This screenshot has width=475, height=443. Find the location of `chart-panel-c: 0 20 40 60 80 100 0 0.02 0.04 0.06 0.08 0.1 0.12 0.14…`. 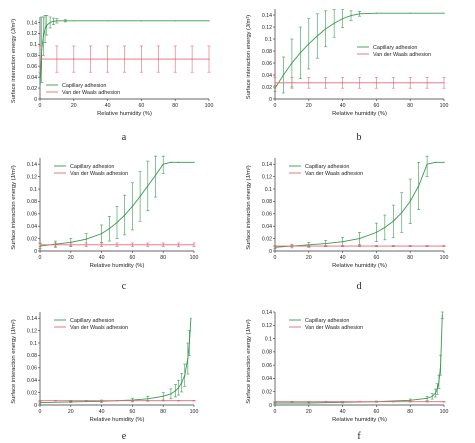

chart-panel-c: 0 20 40 60 80 100 0 0.02 0.04 0.06 0.08 0.1 0.12 0.14… is located at coordinates (104, 223).